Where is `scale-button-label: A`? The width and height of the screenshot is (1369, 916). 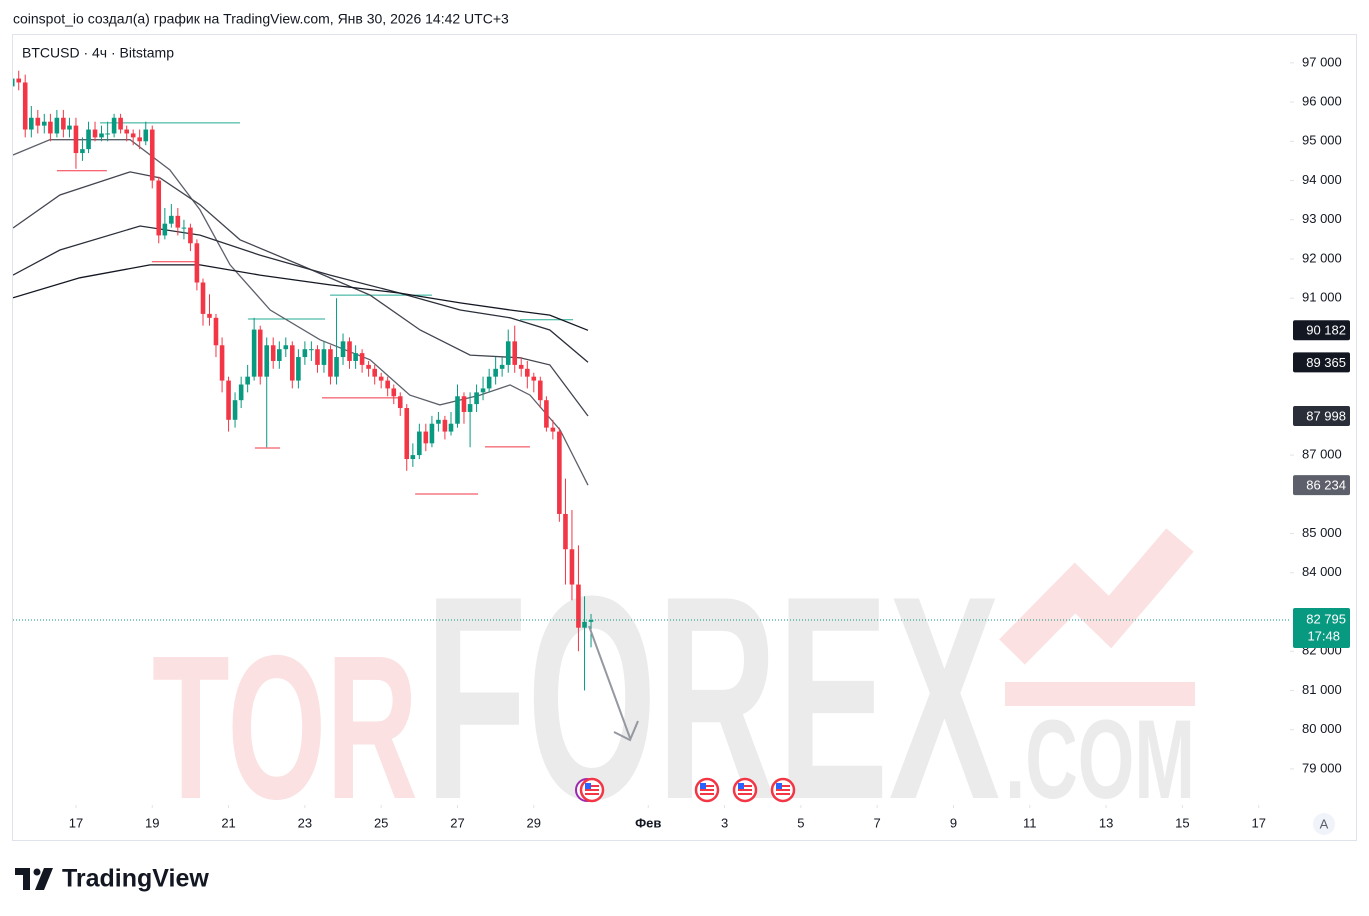 scale-button-label: A is located at coordinates (1324, 823).